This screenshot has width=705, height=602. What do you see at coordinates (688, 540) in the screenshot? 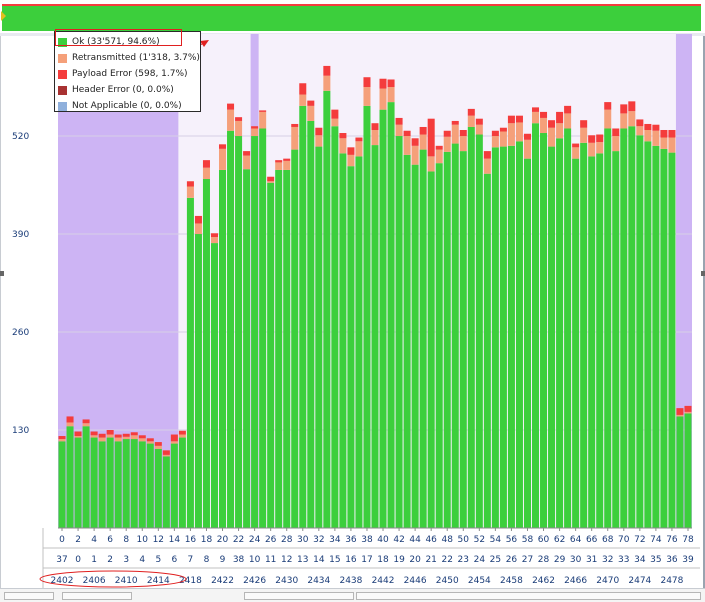
I see `x-row1-label: 78` at bounding box center [688, 540].